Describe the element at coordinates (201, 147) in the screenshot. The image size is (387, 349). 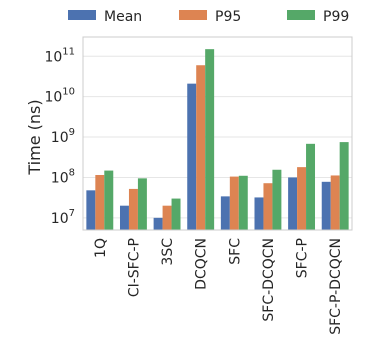
I see `bar-p95-dcqcn` at that location.